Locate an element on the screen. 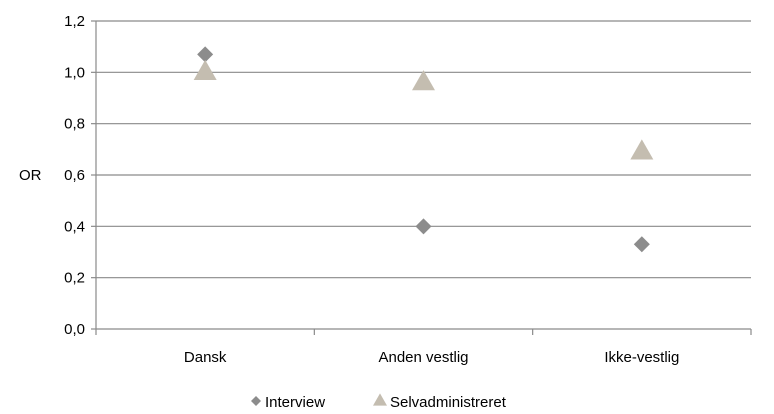 The width and height of the screenshot is (774, 414). x-tick-label: Ikke-vestlig is located at coordinates (641, 357).